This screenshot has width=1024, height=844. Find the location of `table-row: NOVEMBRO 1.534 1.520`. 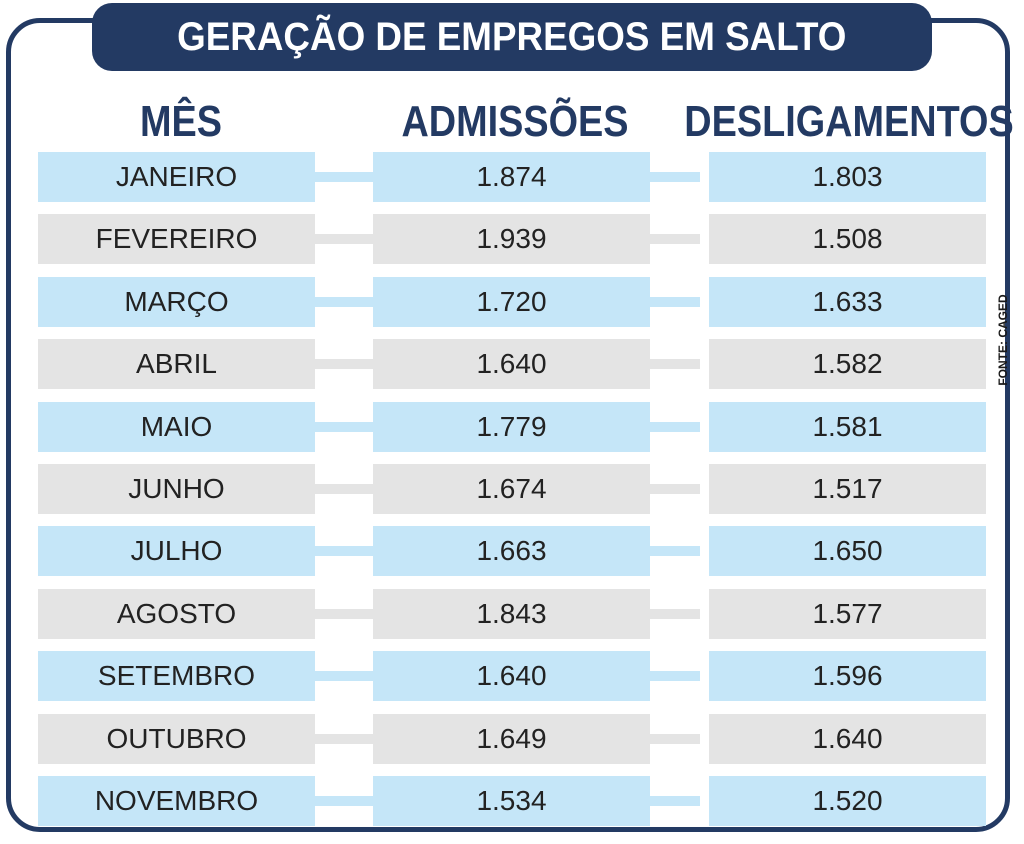

table-row: NOVEMBRO 1.534 1.520 is located at coordinates (512, 801).